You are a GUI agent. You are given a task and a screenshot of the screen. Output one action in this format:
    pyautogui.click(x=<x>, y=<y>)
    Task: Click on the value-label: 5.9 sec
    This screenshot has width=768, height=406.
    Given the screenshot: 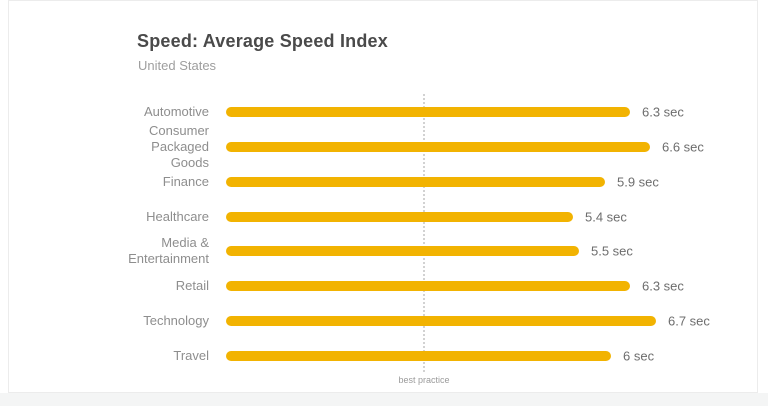 What is the action you would take?
    pyautogui.click(x=638, y=182)
    